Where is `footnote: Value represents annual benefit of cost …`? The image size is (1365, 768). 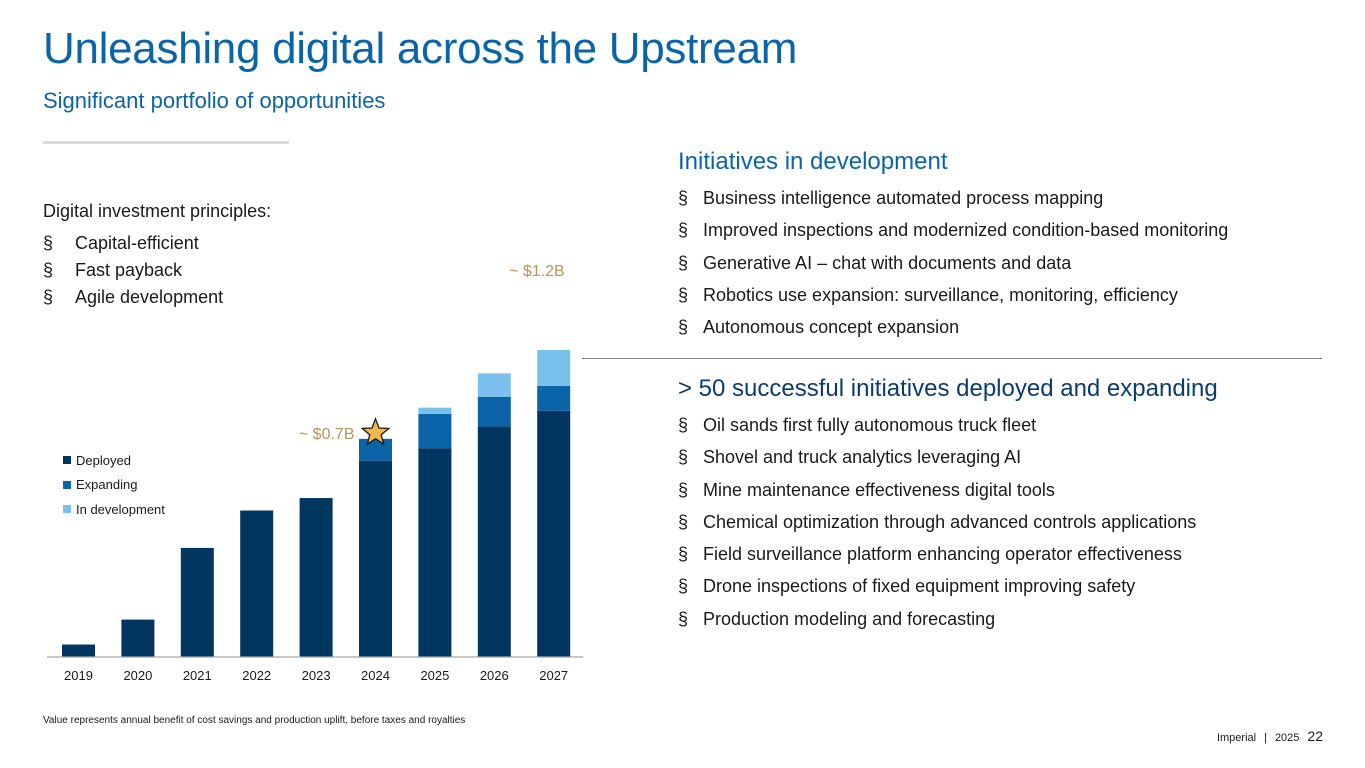
footnote: Value represents annual benefit of cost … is located at coordinates (254, 720).